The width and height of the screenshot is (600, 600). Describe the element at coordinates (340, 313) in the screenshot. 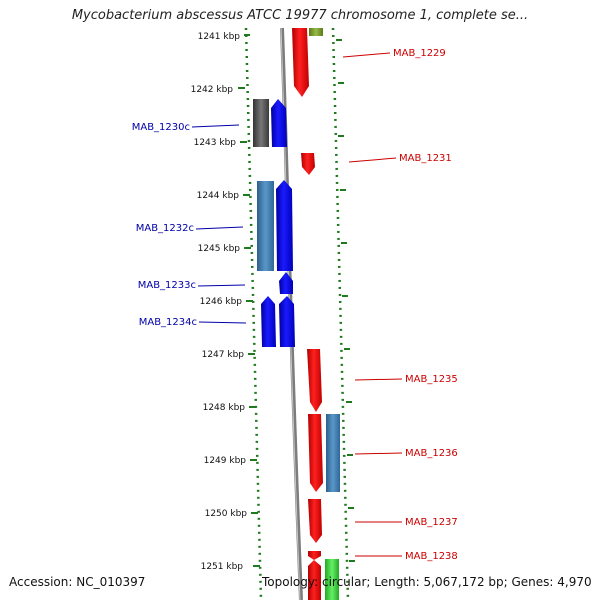

I see `right-dotted-guide` at that location.